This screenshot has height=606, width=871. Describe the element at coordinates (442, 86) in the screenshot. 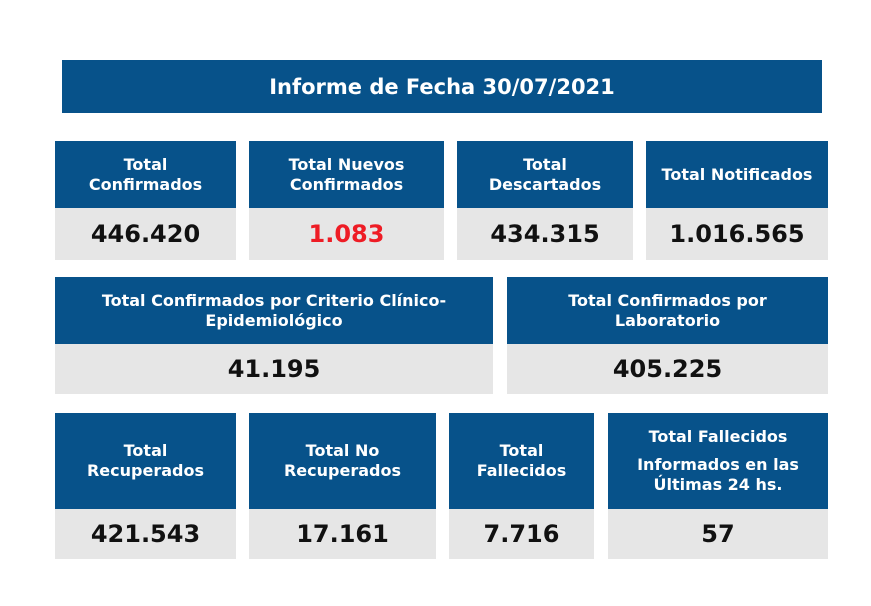

I see `report-title: Informe de Fecha 30/07/2021` at that location.